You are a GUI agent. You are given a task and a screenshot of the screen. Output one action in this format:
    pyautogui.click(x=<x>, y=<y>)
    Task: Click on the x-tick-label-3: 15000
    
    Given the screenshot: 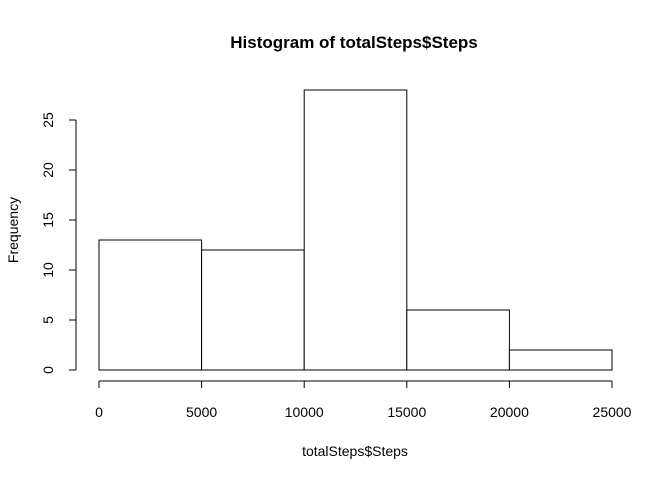 What is the action you would take?
    pyautogui.click(x=406, y=412)
    